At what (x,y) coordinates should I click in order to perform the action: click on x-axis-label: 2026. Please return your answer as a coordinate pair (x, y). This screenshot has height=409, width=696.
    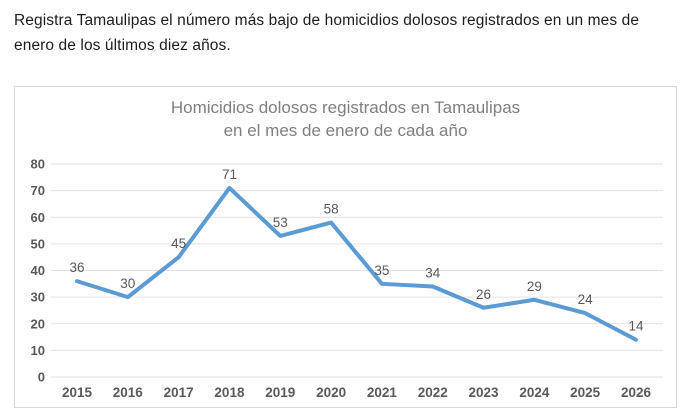
    Looking at the image, I should click on (636, 392).